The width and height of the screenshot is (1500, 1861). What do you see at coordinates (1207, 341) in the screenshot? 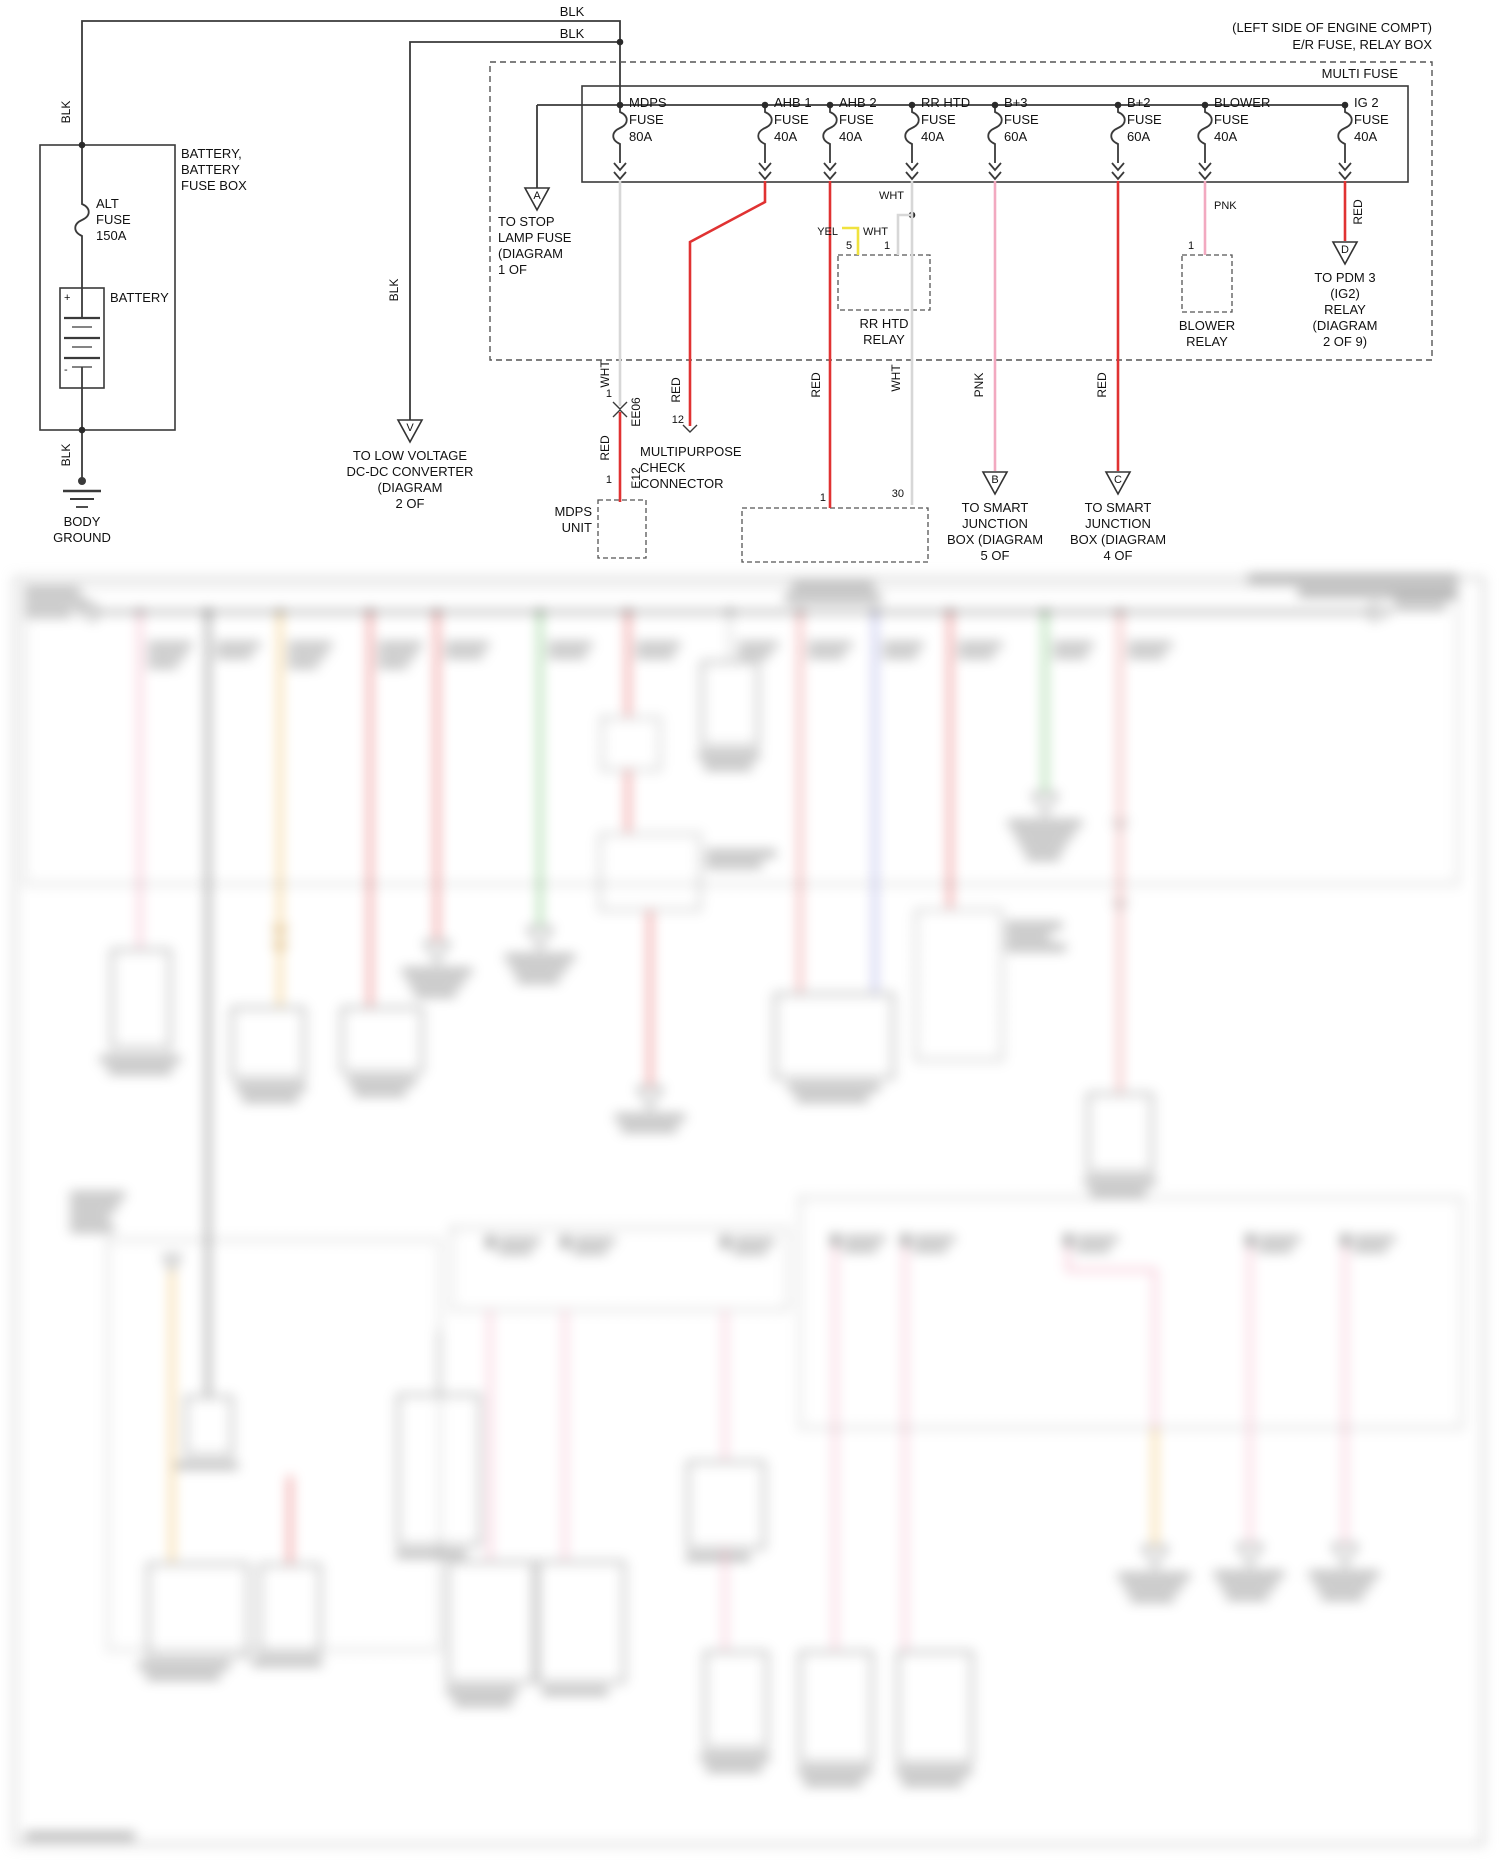
I see `blower-relay-label: RELAY` at bounding box center [1207, 341].